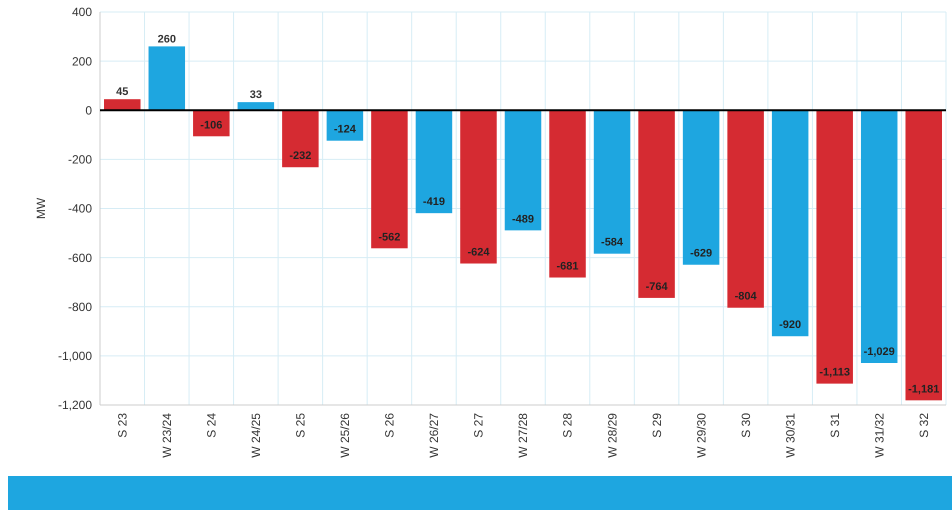  I want to click on y-tick-label: 400, so click(82, 12).